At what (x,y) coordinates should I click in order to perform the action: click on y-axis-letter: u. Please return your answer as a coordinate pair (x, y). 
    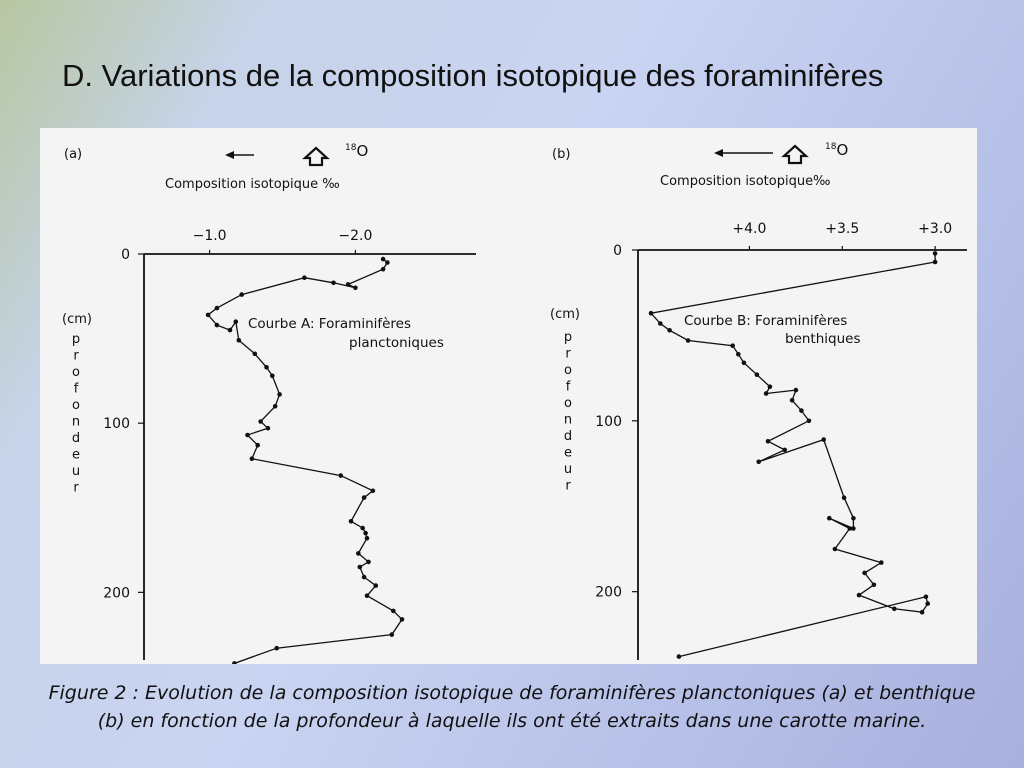
    Looking at the image, I should click on (568, 469).